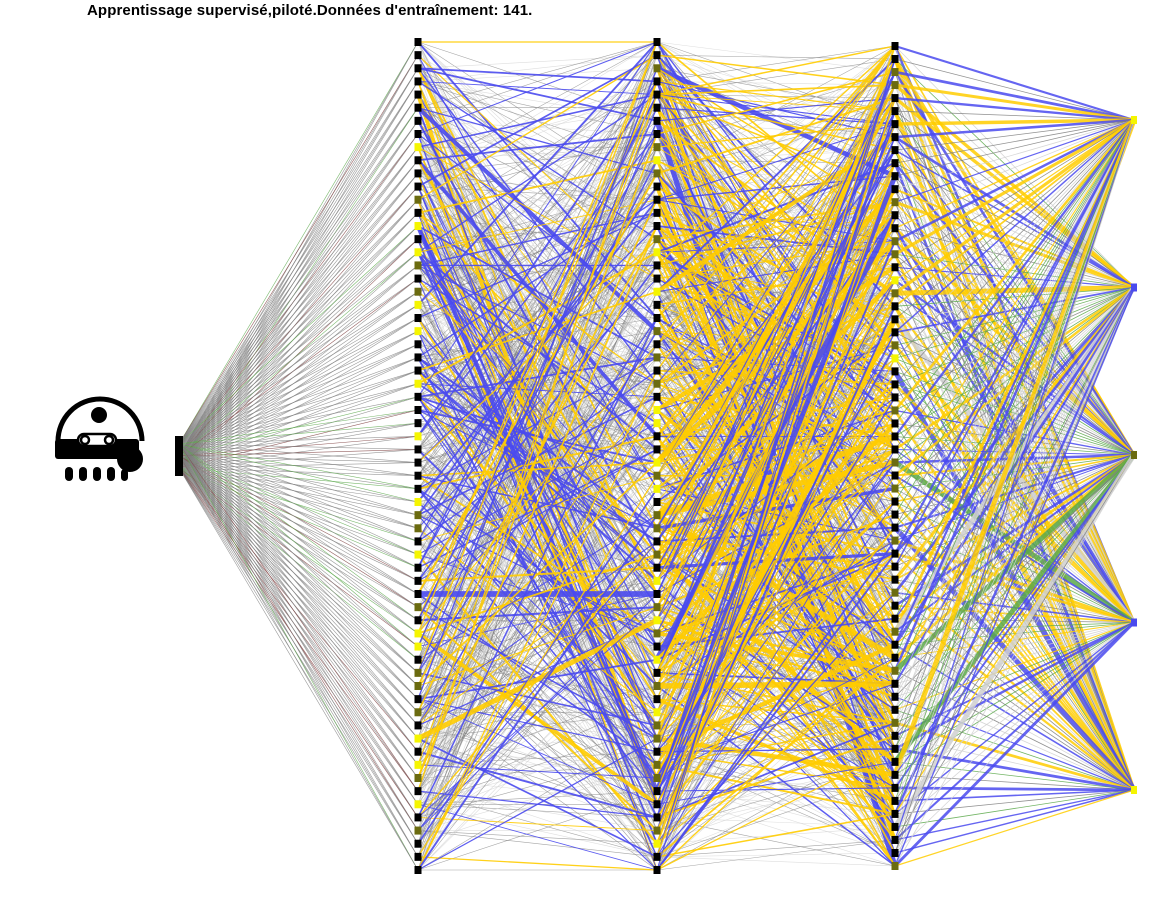 Image resolution: width=1172 pixels, height=898 pixels. What do you see at coordinates (1134, 120) in the screenshot?
I see `output-neuron` at bounding box center [1134, 120].